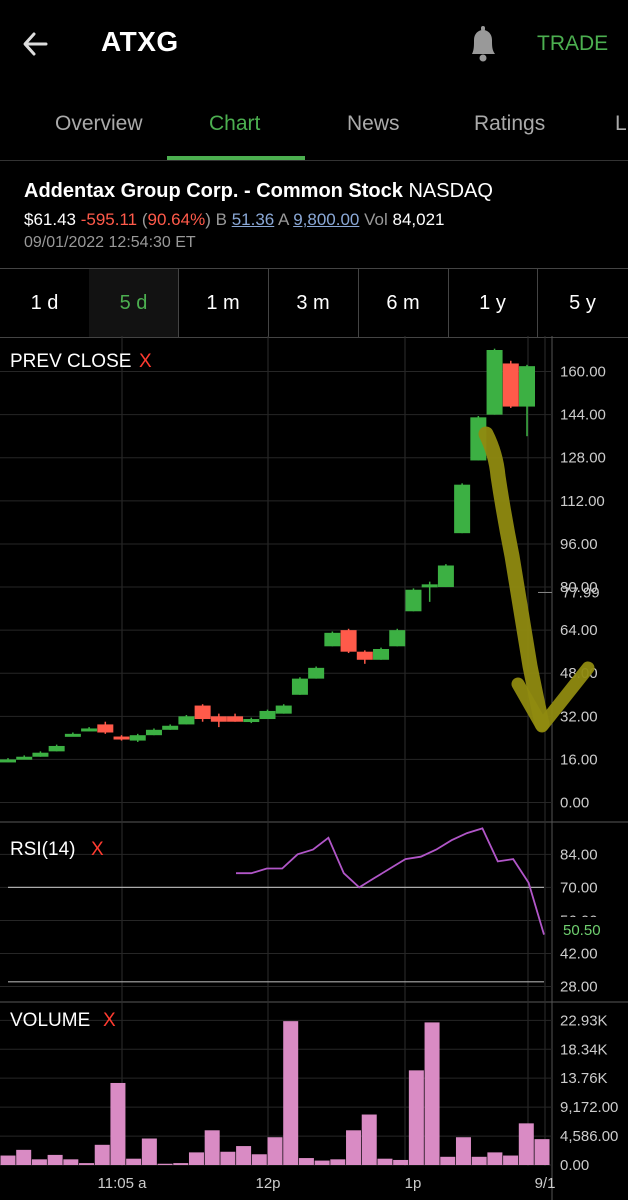 The image size is (628, 1200). I want to click on rsi-guide-lines, so click(276, 934).